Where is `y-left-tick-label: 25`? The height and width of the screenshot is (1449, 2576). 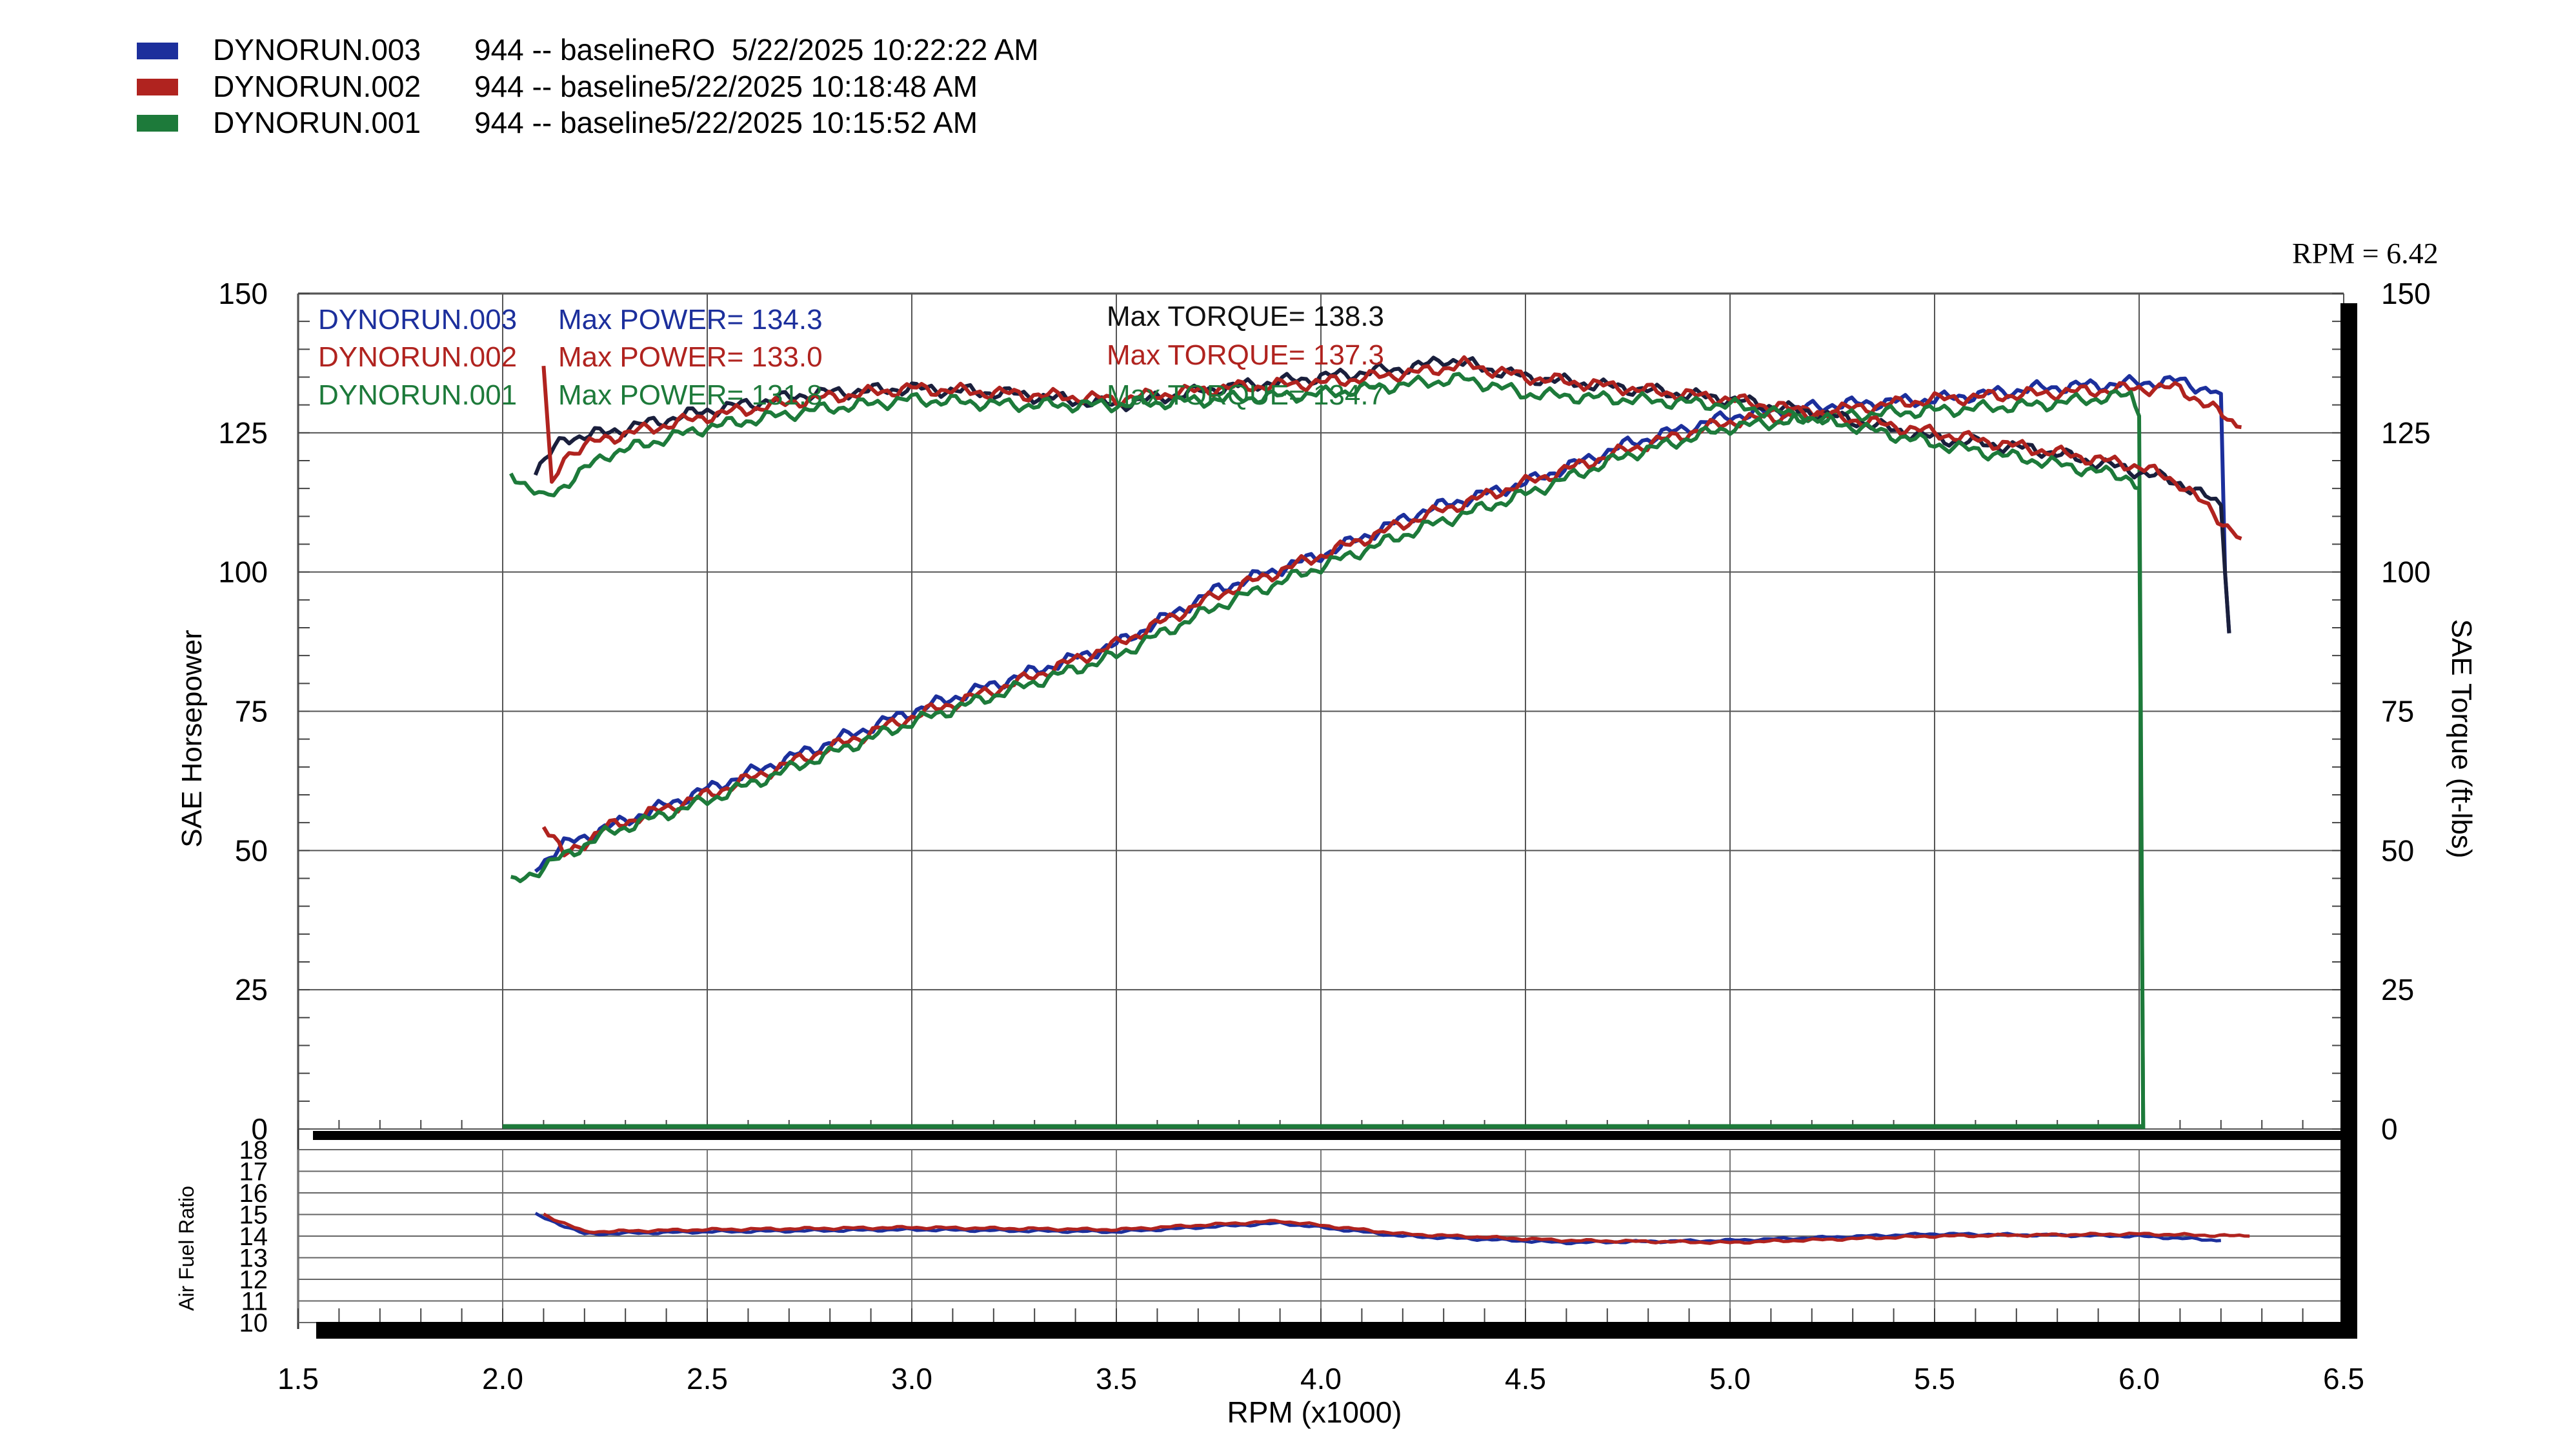 y-left-tick-label: 25 is located at coordinates (251, 990).